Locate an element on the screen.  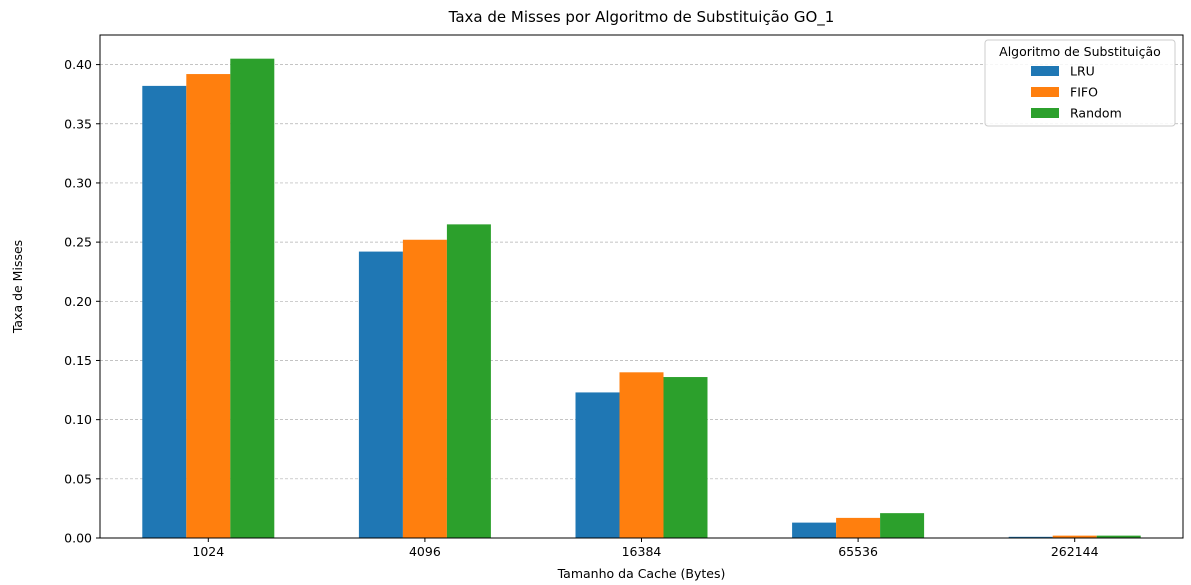
x-tick-label: 1024 is located at coordinates (208, 551).